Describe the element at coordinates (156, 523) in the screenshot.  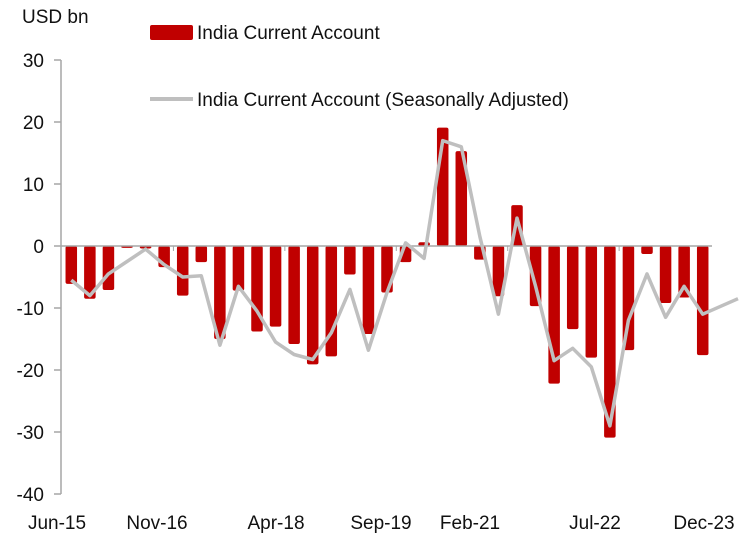
I see `x-tick-label: Nov-16` at that location.